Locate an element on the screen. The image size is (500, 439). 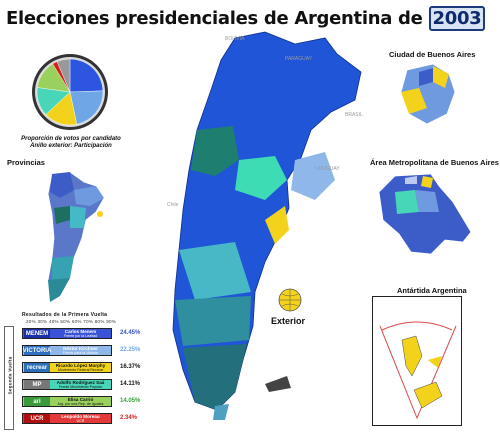
amba-map is located at coordinates (425, 214).